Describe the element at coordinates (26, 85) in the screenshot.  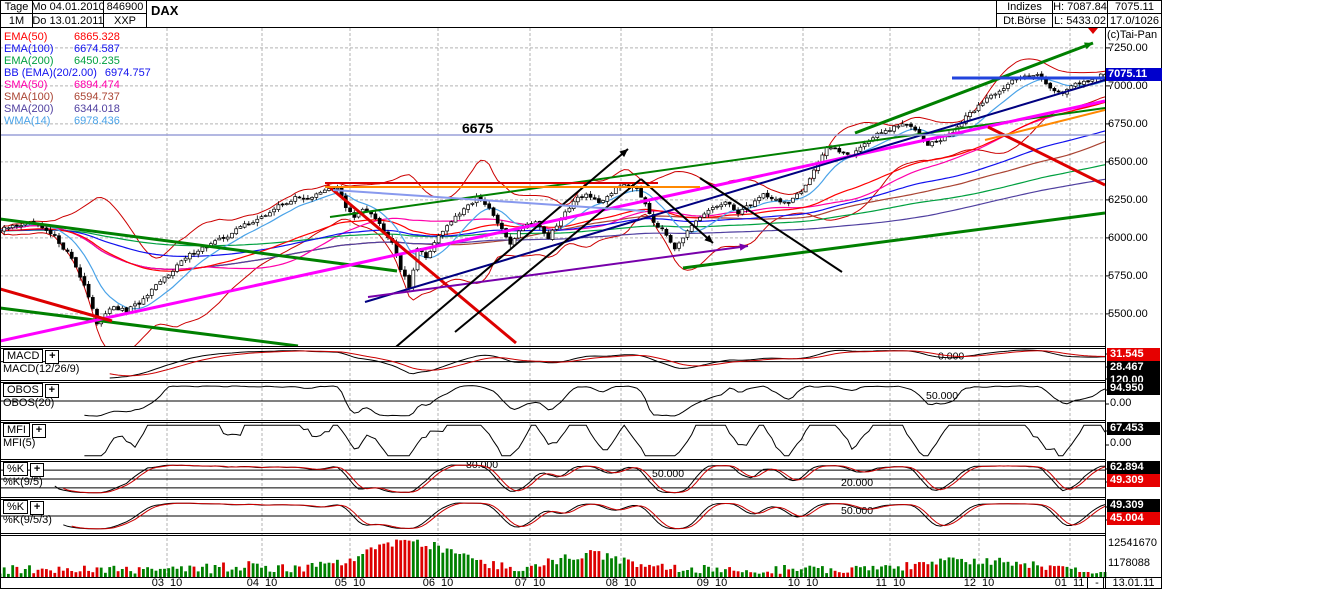
I see `overlay-name: SMA(50)` at that location.